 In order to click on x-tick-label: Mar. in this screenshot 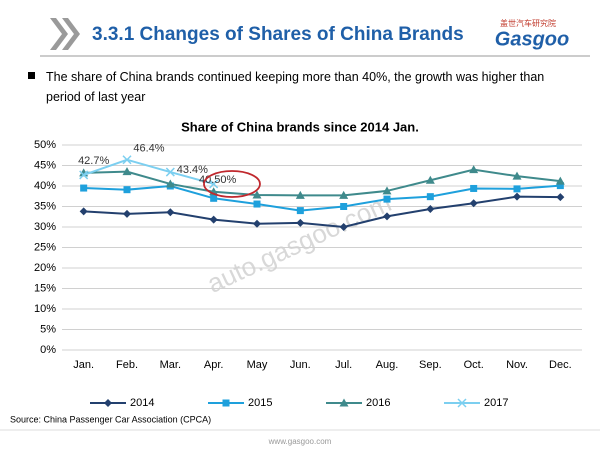, I will do `click(170, 365)`.